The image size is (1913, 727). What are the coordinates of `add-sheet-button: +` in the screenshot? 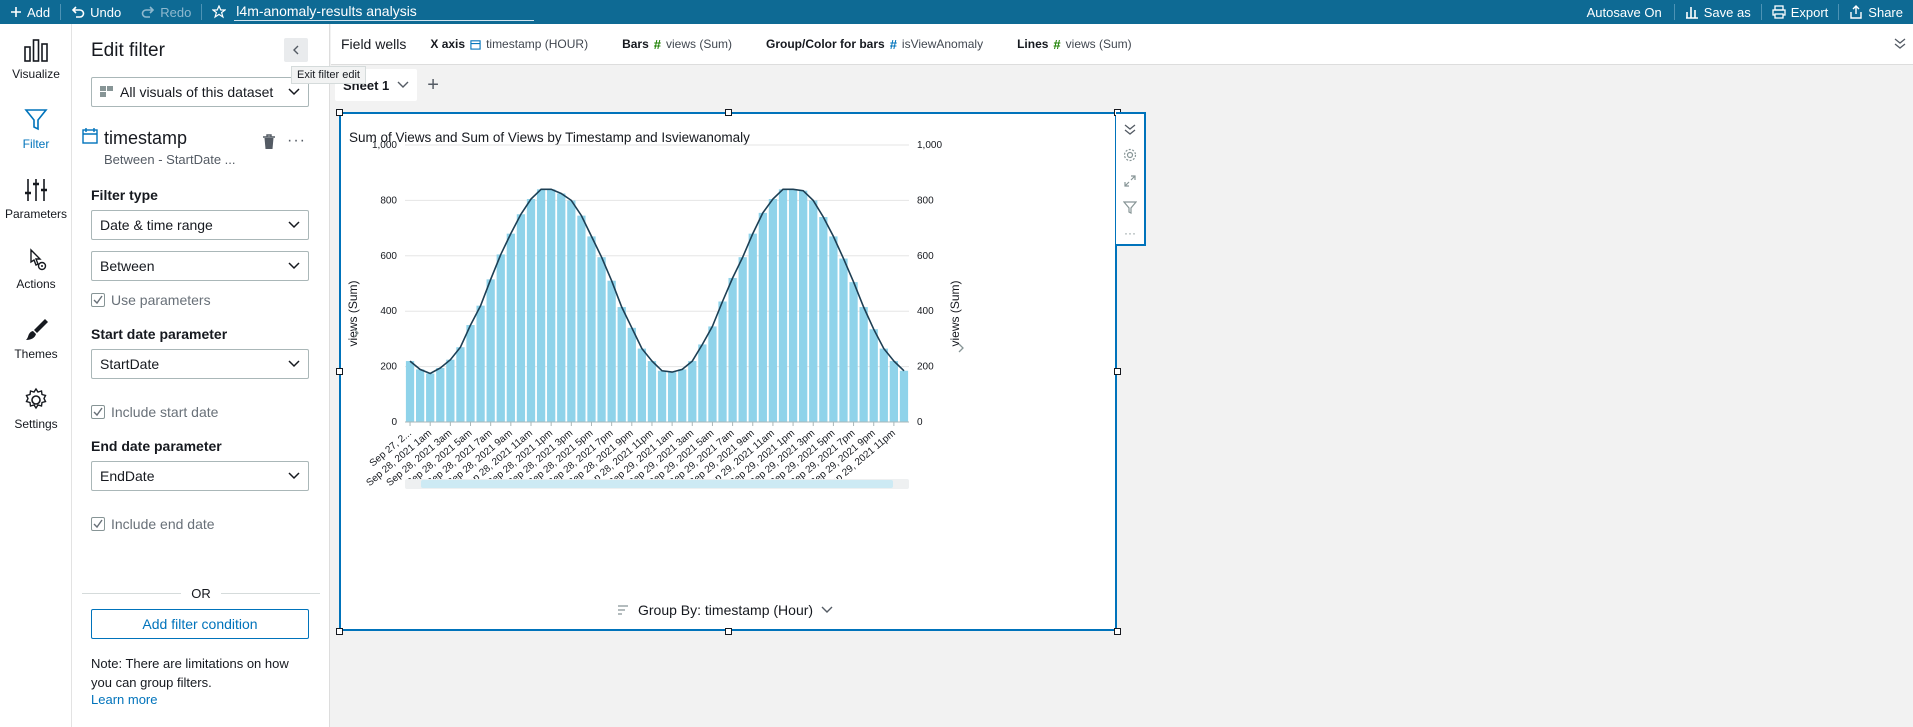 It's located at (433, 84).